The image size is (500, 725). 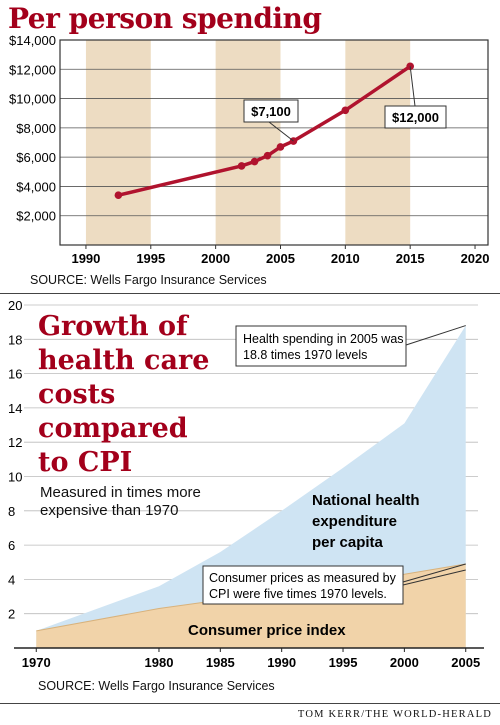 What do you see at coordinates (36, 128) in the screenshot?
I see `chart1-ytick-label: $8,000` at bounding box center [36, 128].